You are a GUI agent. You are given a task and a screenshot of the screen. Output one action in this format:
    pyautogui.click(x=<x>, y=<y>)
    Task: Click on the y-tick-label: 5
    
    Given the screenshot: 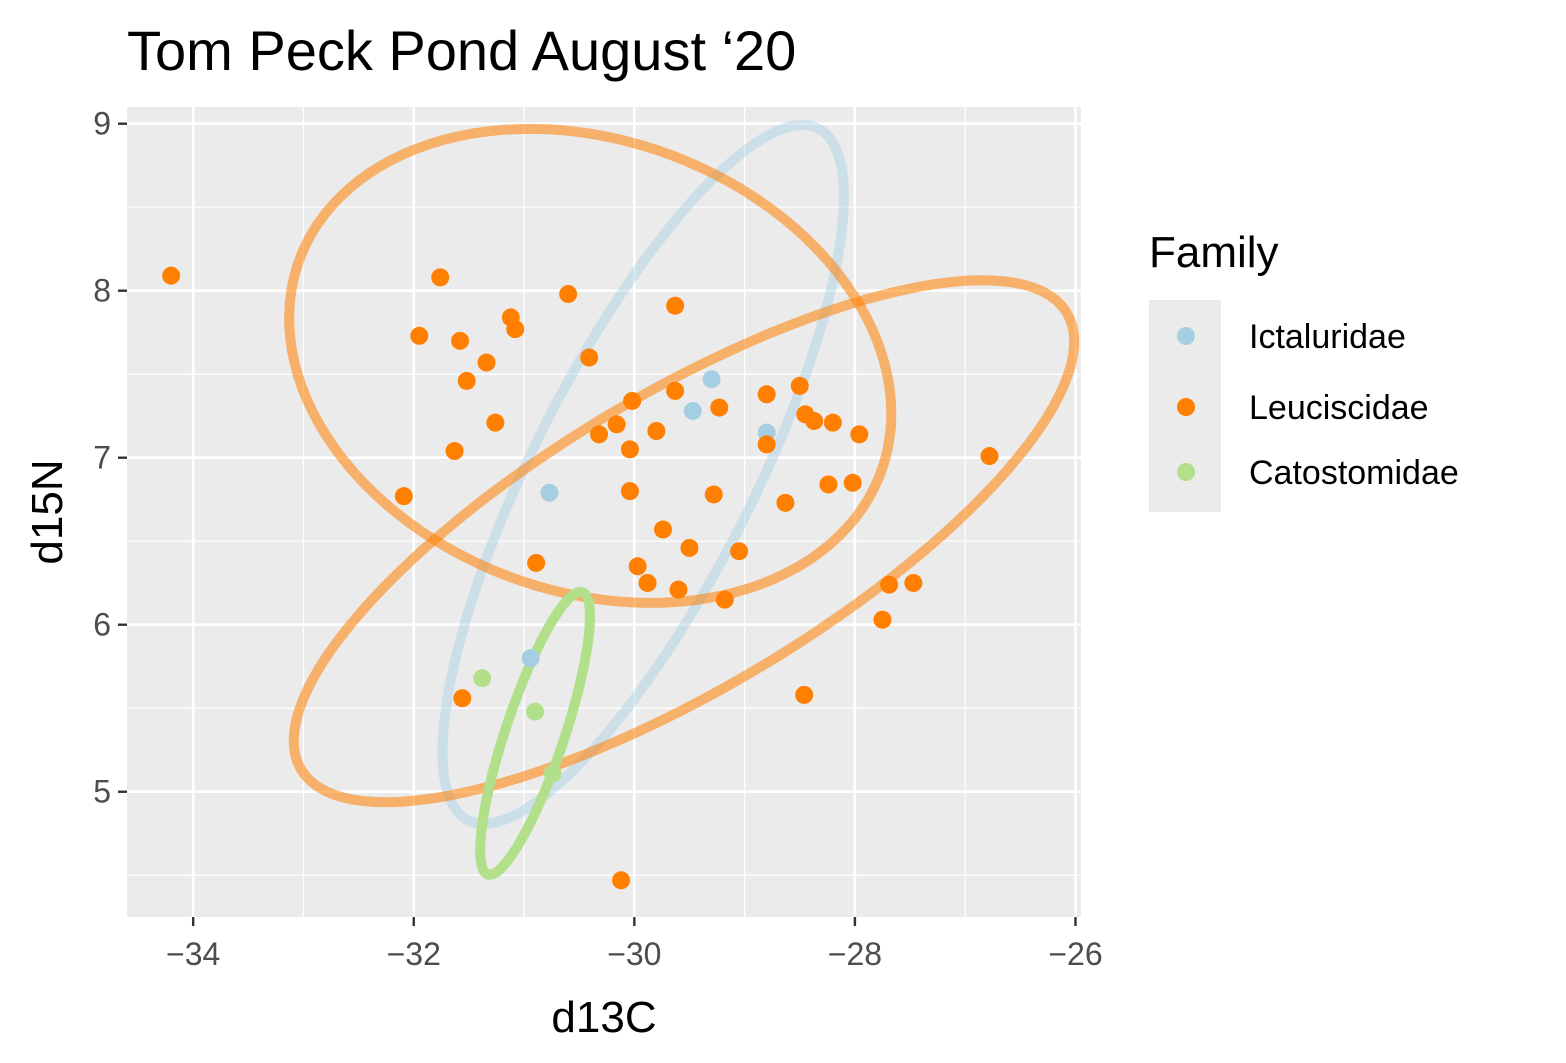 What is the action you would take?
    pyautogui.click(x=102, y=792)
    